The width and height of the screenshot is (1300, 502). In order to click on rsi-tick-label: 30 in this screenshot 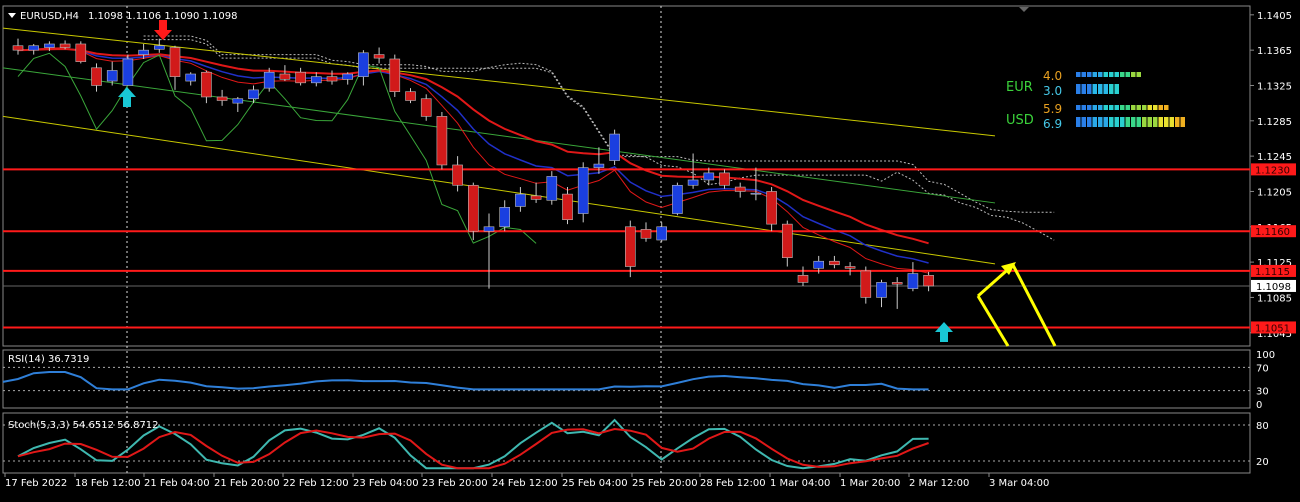, I will do `click(1262, 392)`.